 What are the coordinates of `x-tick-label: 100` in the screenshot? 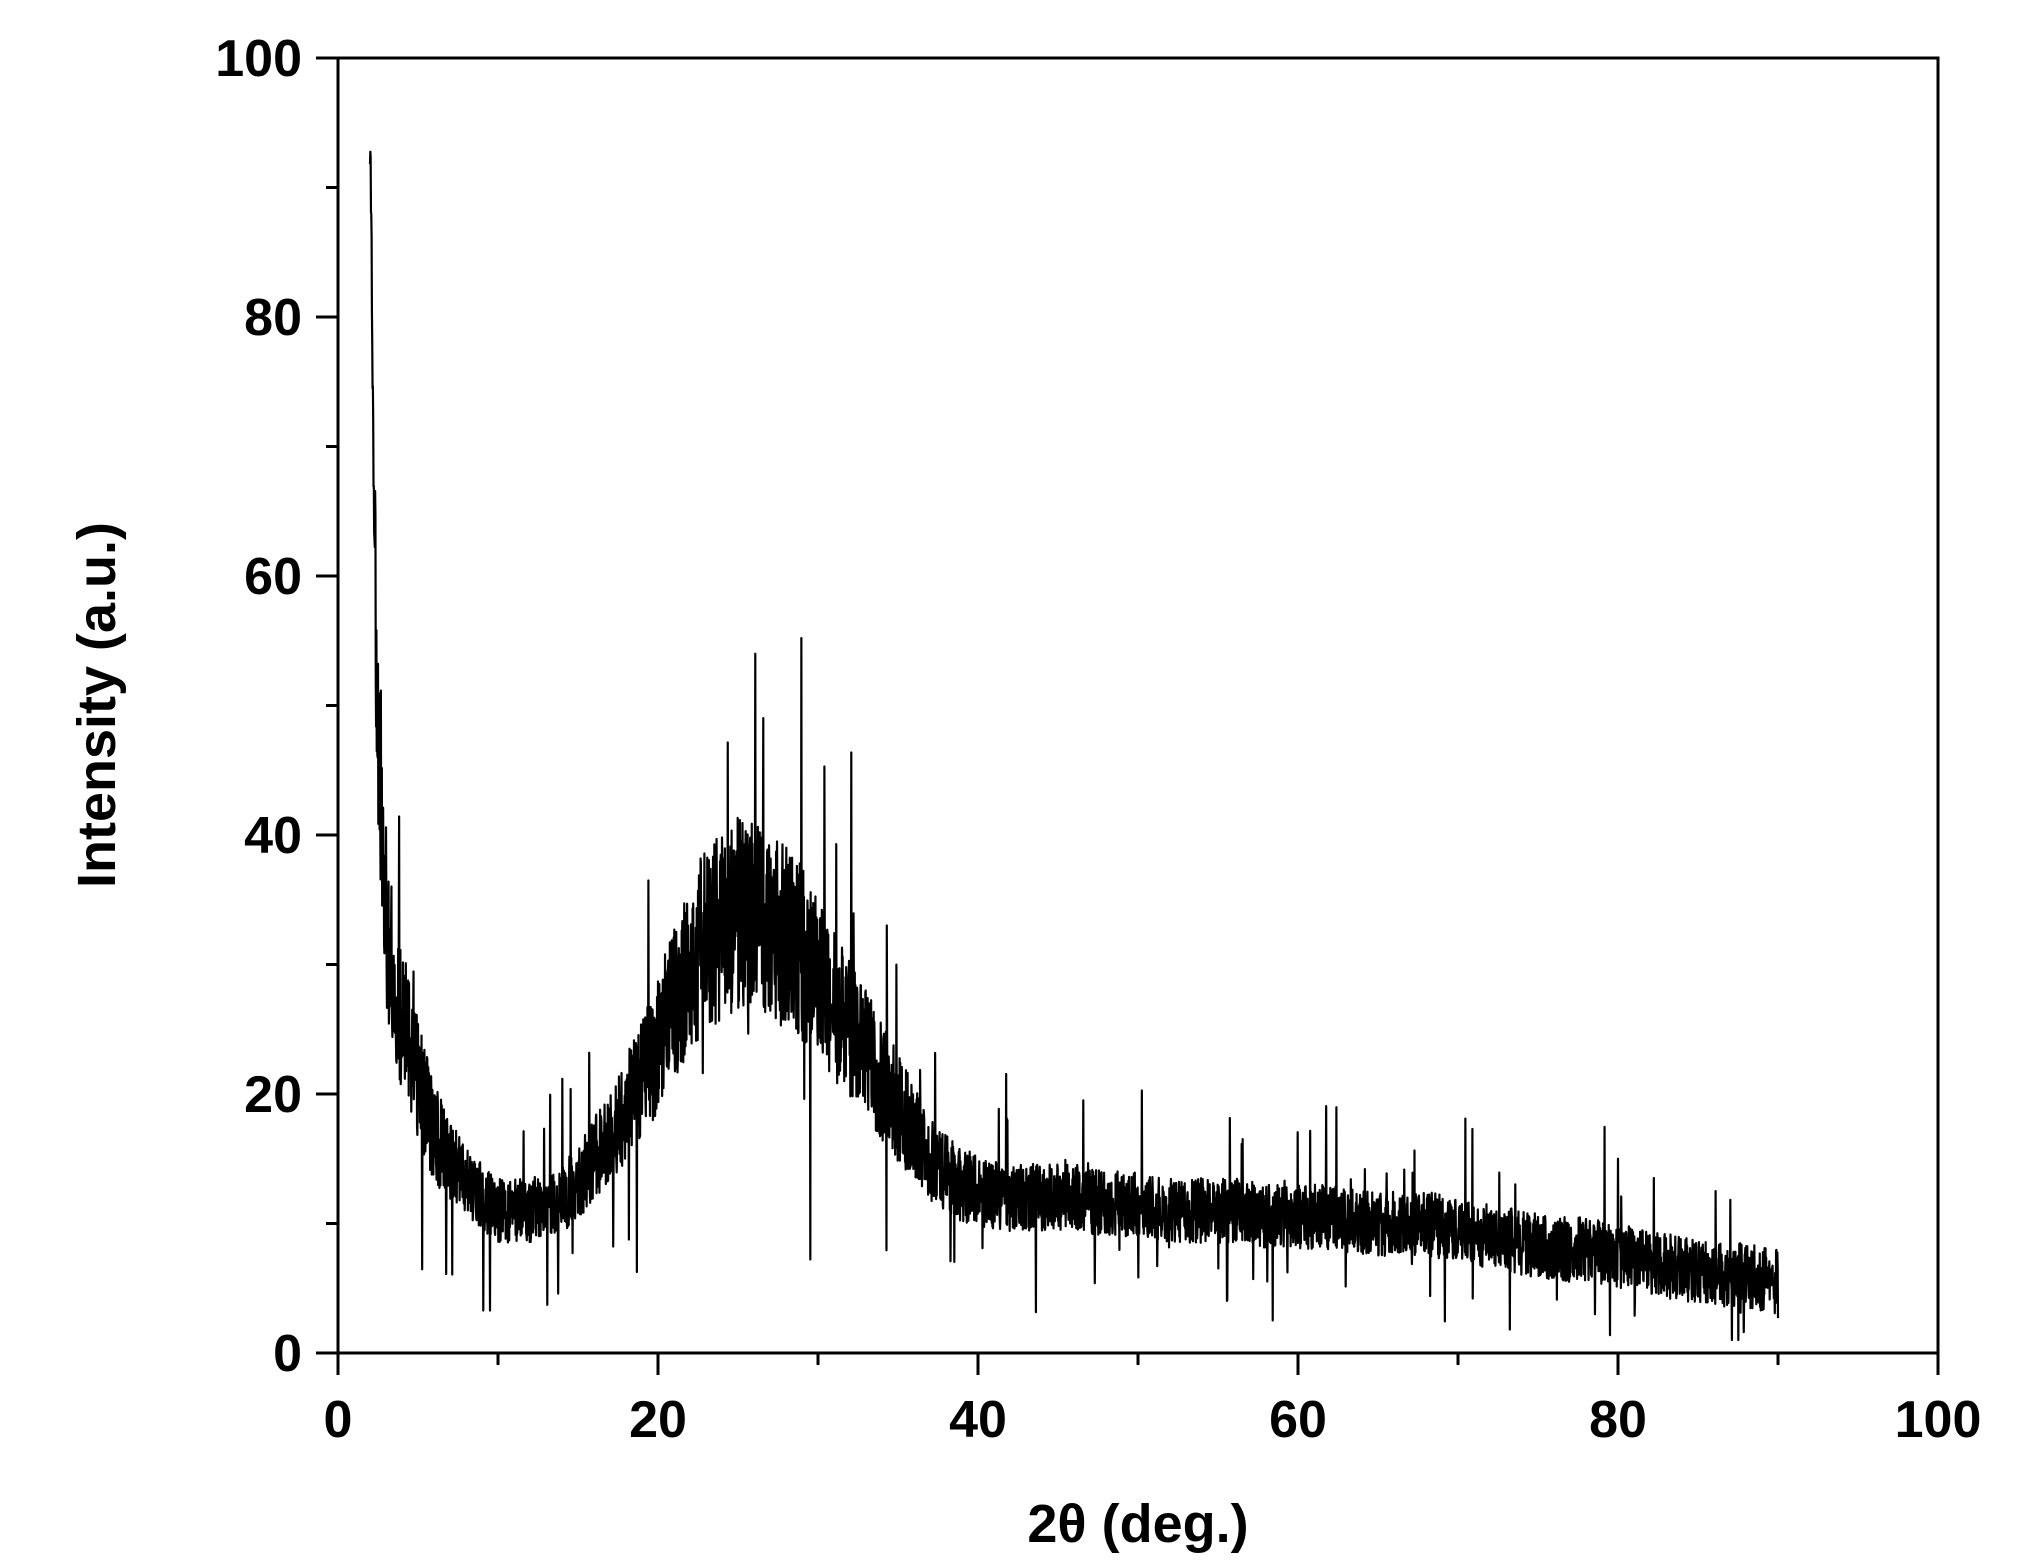 It's located at (1938, 1420).